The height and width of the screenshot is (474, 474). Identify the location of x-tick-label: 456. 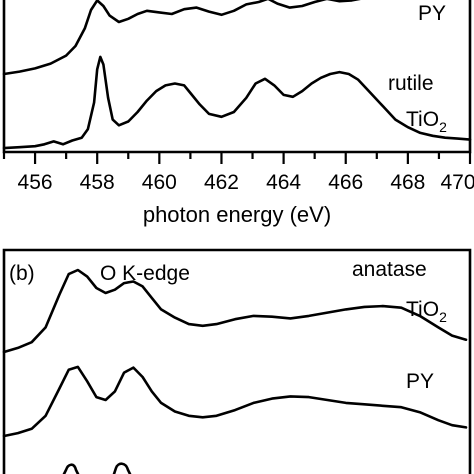
(35, 182).